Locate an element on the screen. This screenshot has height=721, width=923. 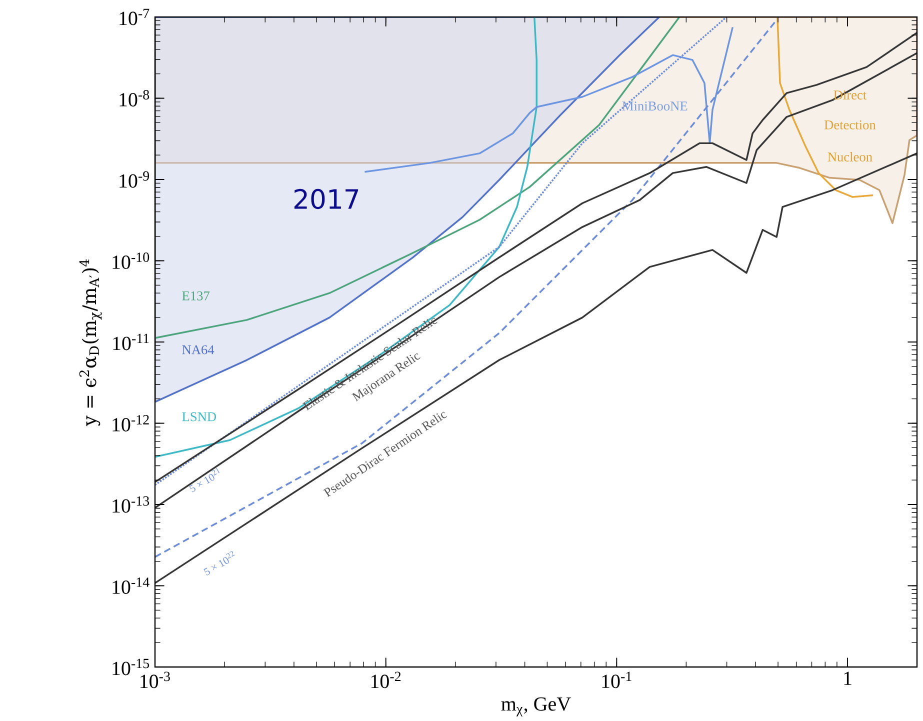
annotation: 5 × 10$^{21}$ is located at coordinates (204, 480).